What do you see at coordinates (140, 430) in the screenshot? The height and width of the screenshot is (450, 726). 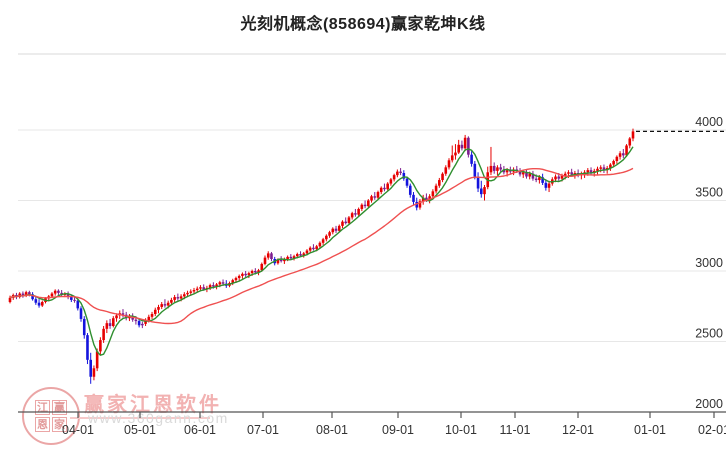 I see `x-axis-label: 05-01` at bounding box center [140, 430].